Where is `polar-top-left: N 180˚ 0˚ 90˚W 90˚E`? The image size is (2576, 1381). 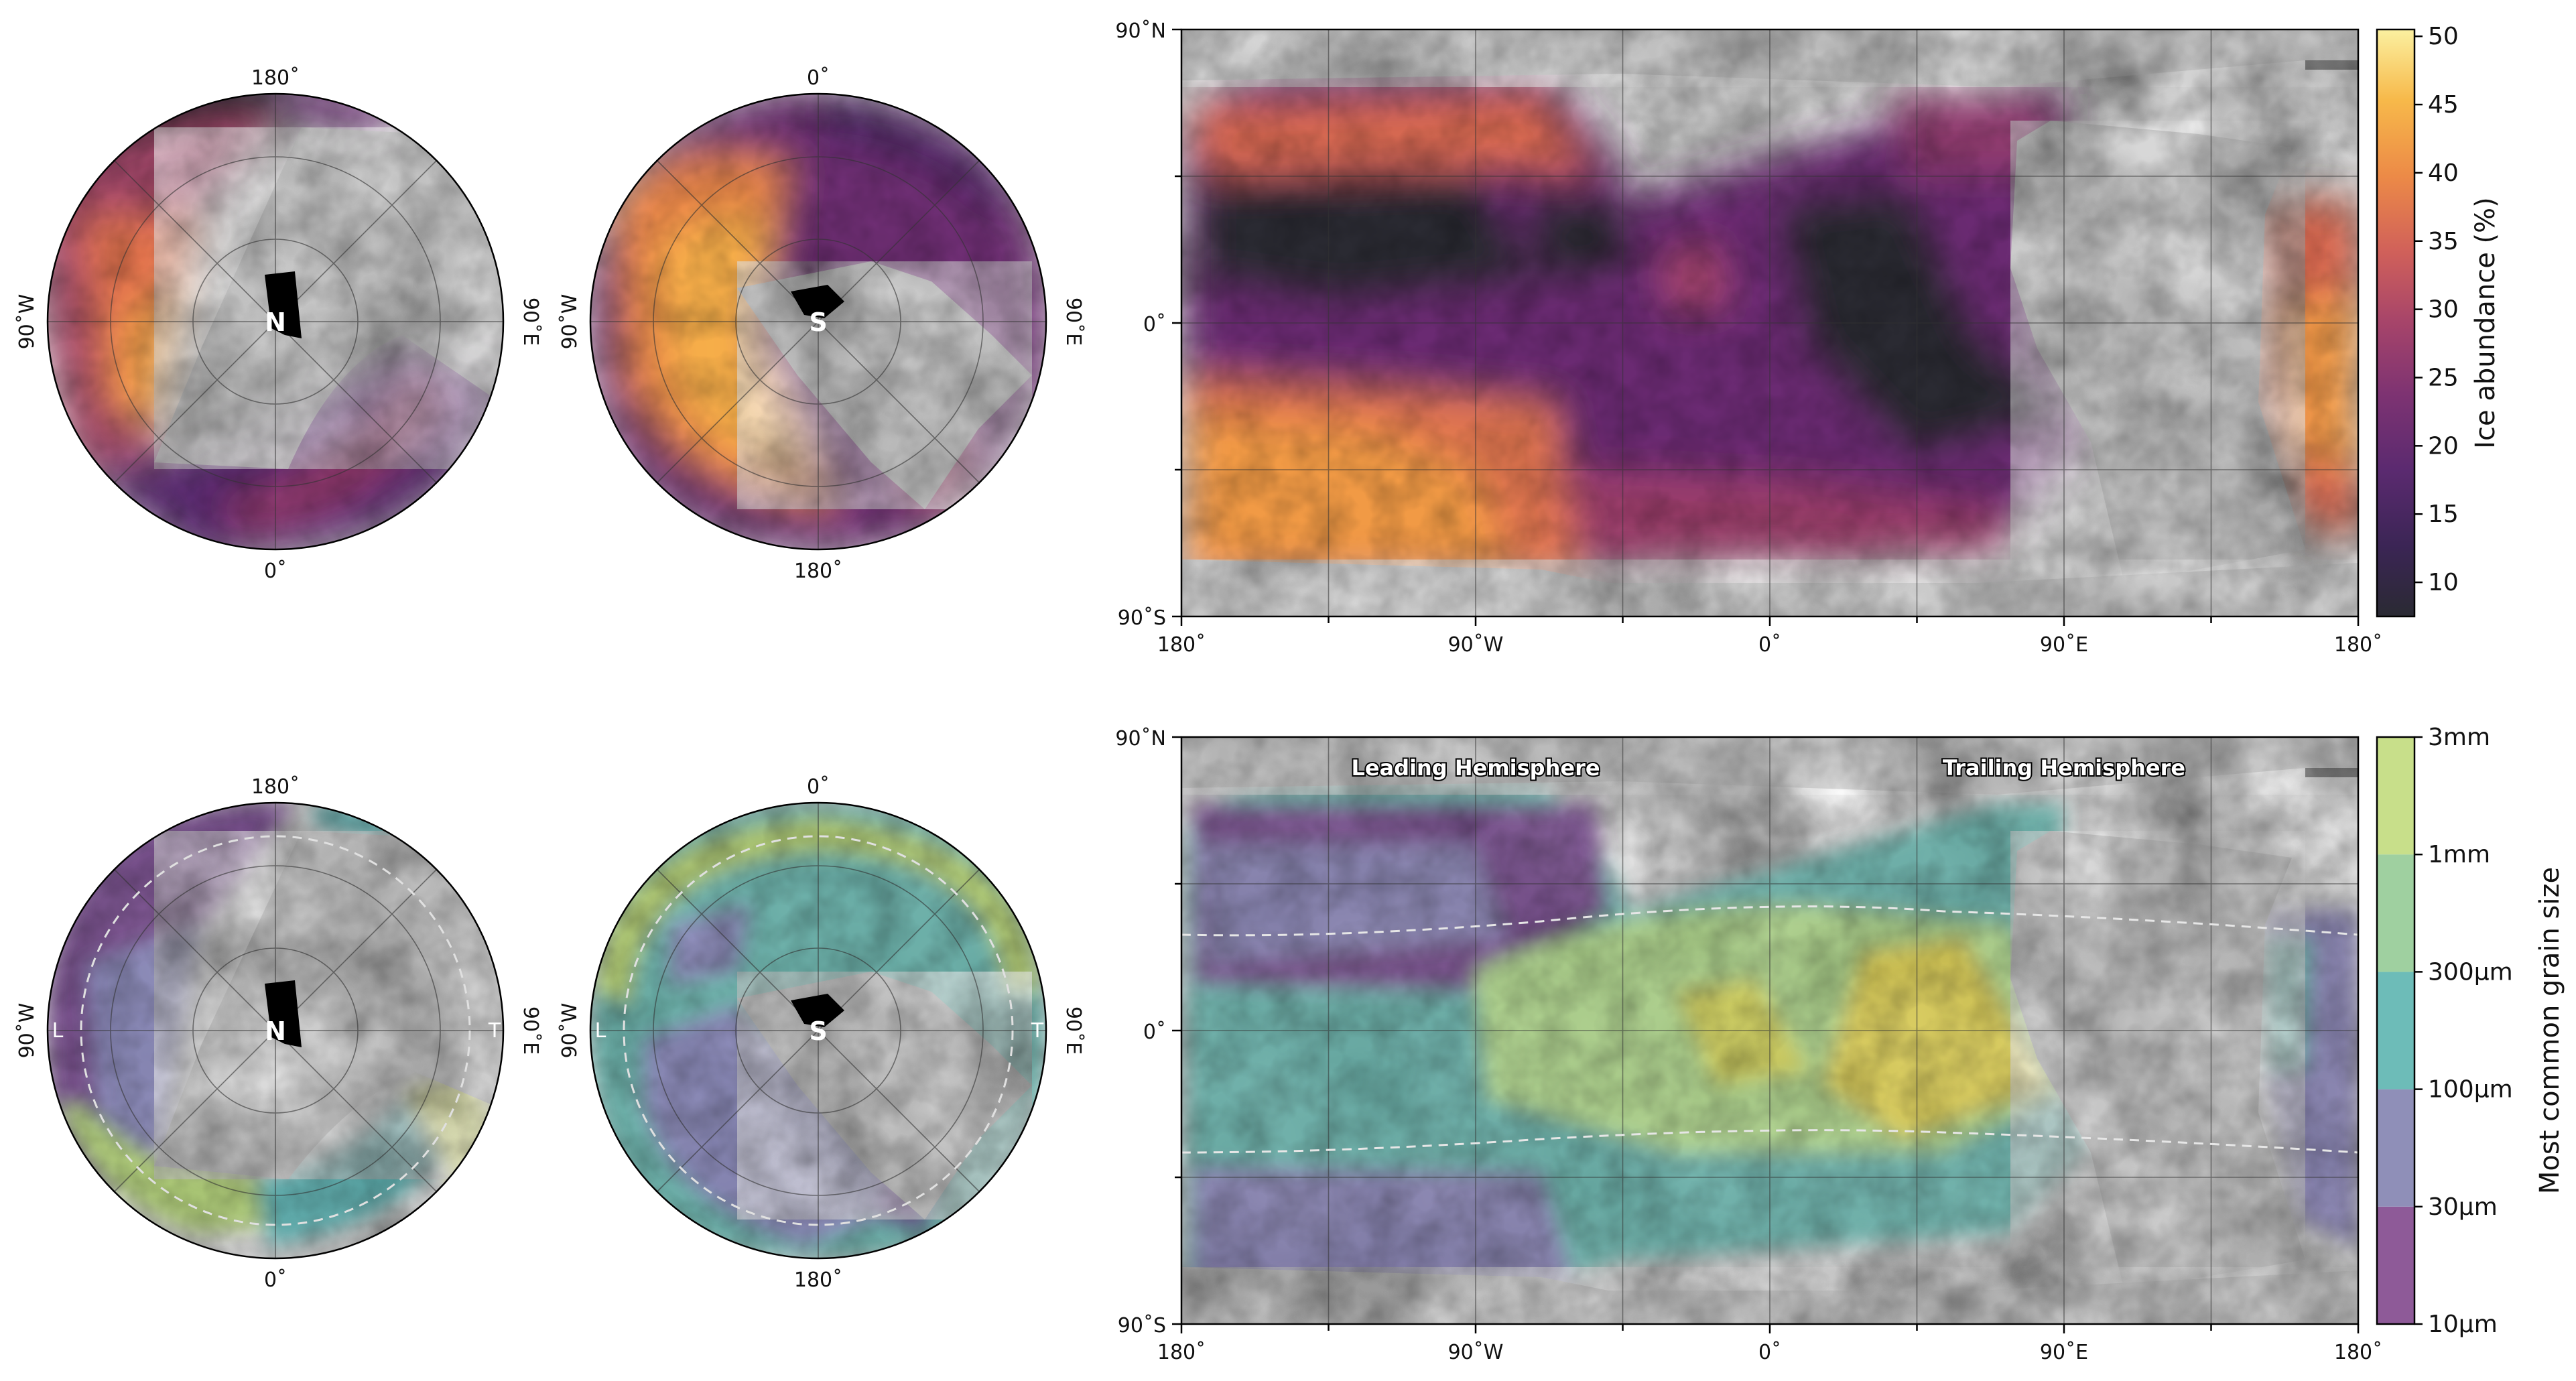
polar-top-left: N 180˚ 0˚ 90˚W 90˚E is located at coordinates (278, 324).